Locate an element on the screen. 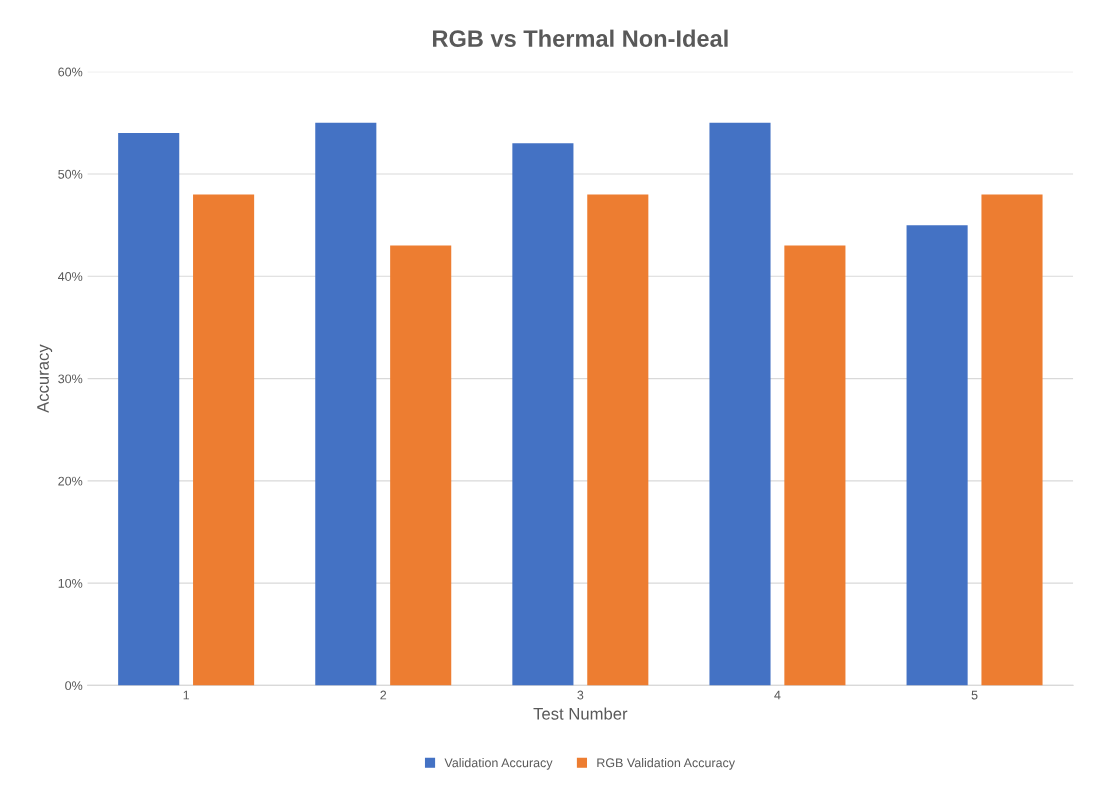  y-axis-title: Accuracy is located at coordinates (45, 378).